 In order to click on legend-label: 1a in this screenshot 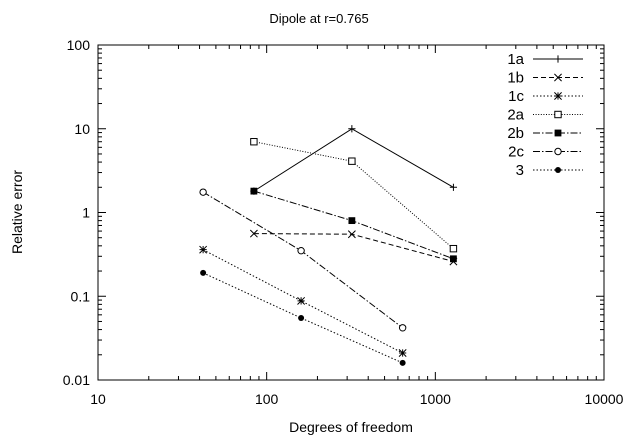, I will do `click(515, 59)`.